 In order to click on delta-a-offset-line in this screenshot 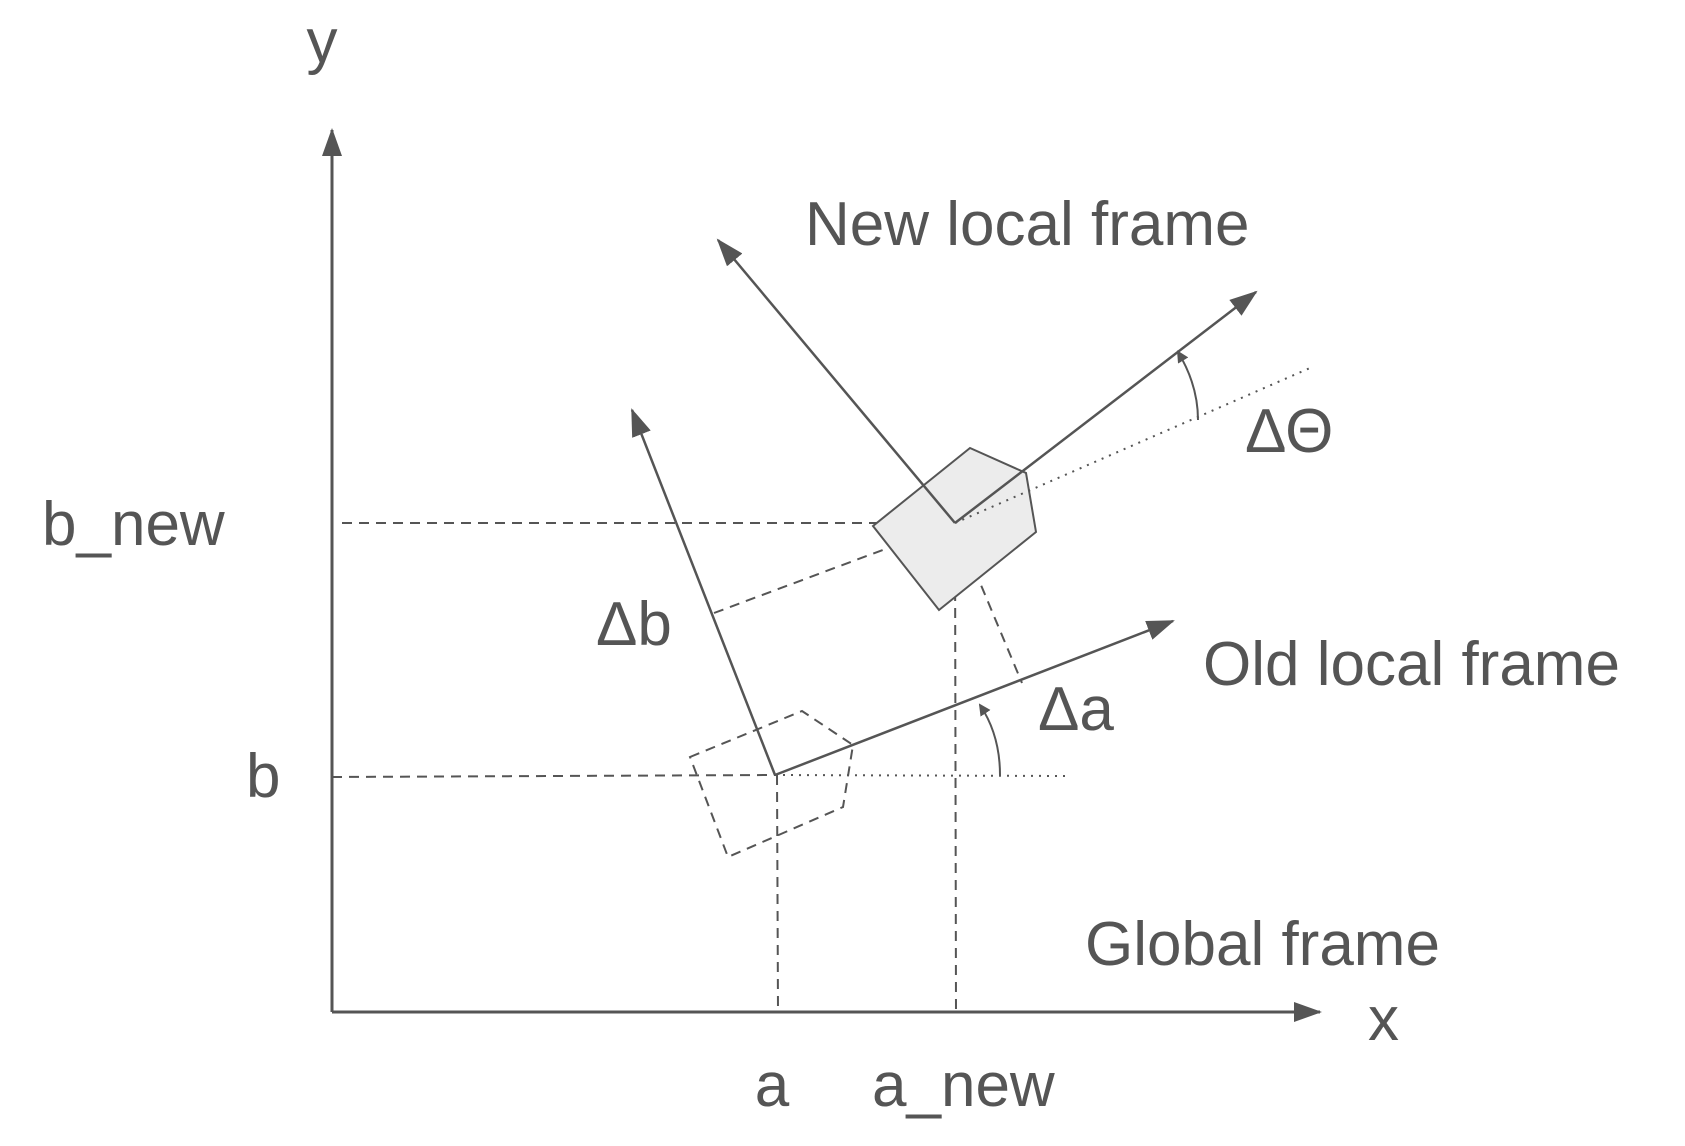, I will do `click(988, 603)`.